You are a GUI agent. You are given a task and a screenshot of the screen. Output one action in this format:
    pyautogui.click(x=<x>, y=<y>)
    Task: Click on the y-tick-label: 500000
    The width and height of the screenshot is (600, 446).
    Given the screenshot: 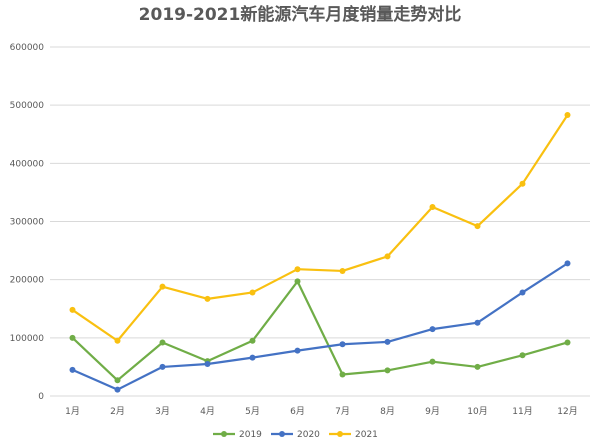 What is the action you would take?
    pyautogui.click(x=27, y=106)
    